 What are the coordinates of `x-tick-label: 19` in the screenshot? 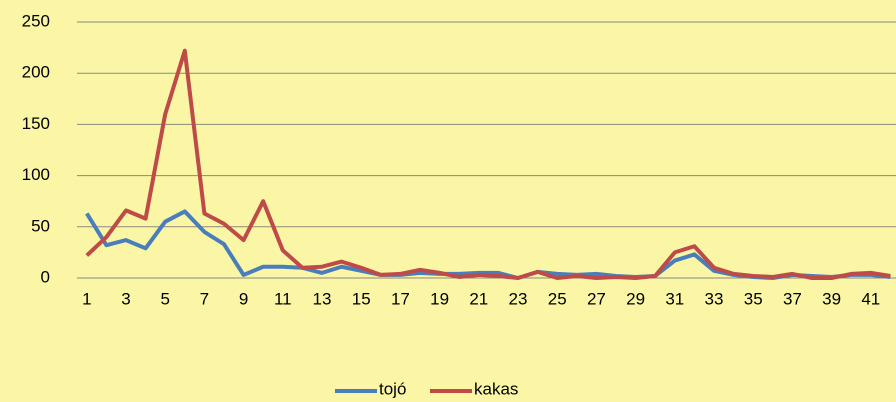 It's located at (439, 298).